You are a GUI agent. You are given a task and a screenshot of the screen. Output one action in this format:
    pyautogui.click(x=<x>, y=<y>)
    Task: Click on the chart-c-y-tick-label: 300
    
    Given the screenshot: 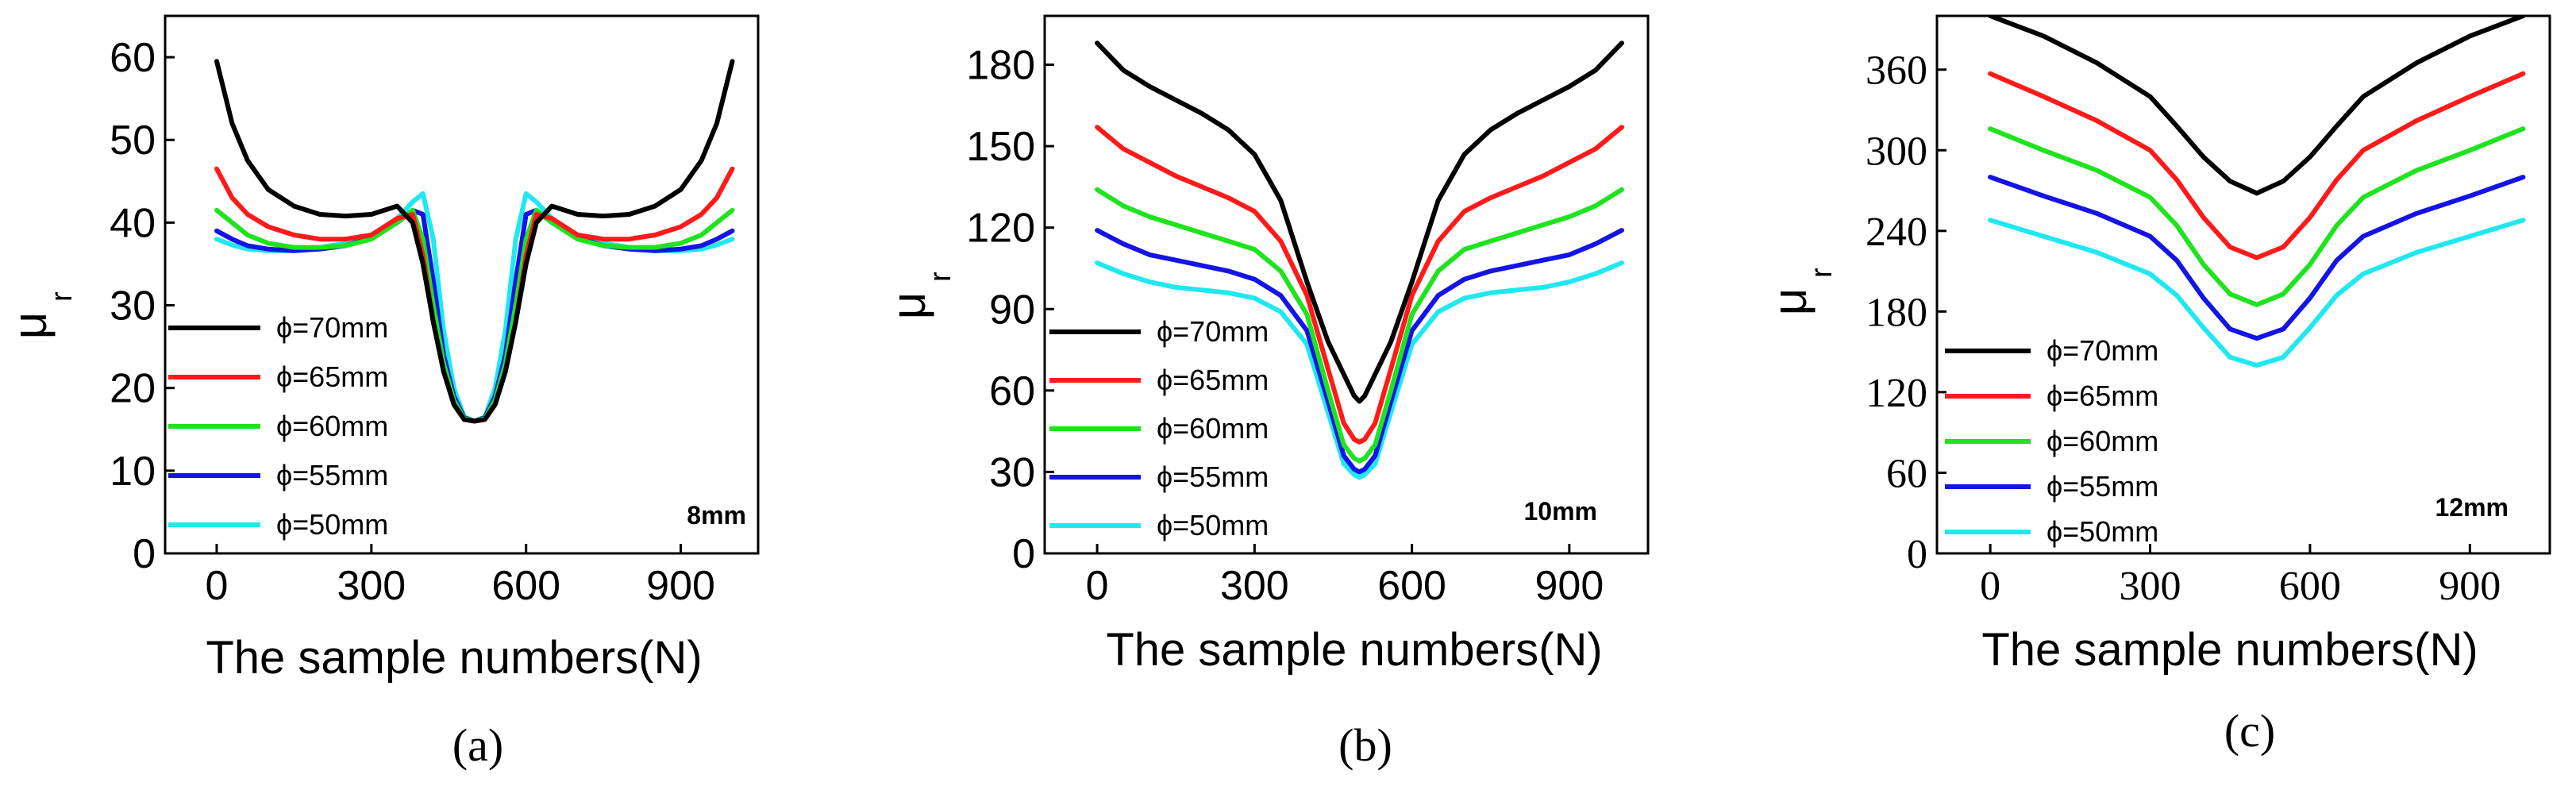 What is the action you would take?
    pyautogui.click(x=1896, y=151)
    